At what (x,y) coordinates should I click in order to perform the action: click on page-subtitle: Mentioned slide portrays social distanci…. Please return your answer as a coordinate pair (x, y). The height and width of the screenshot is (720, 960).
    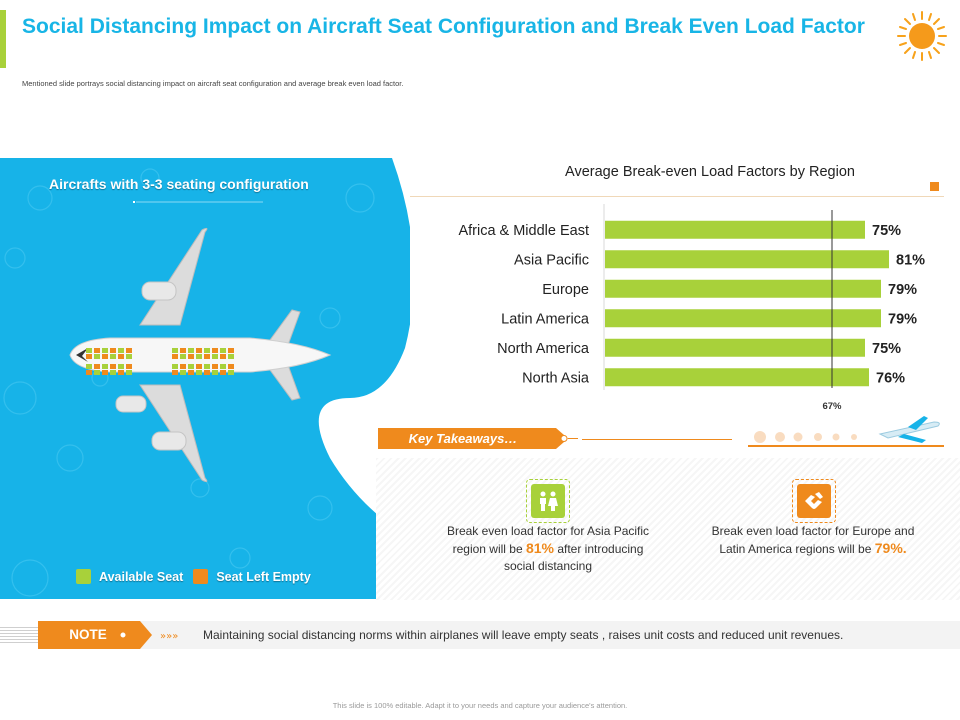
    Looking at the image, I should click on (213, 83).